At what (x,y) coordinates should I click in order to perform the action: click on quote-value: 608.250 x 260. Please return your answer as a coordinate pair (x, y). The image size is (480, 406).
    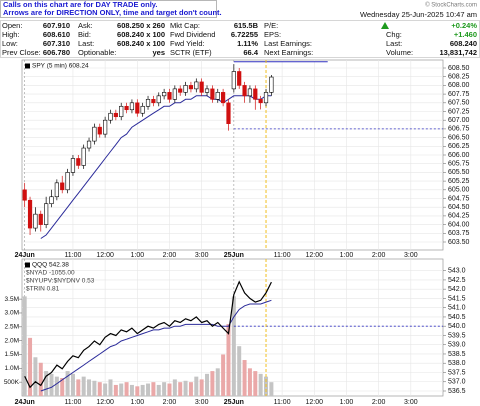
    Looking at the image, I should click on (141, 25).